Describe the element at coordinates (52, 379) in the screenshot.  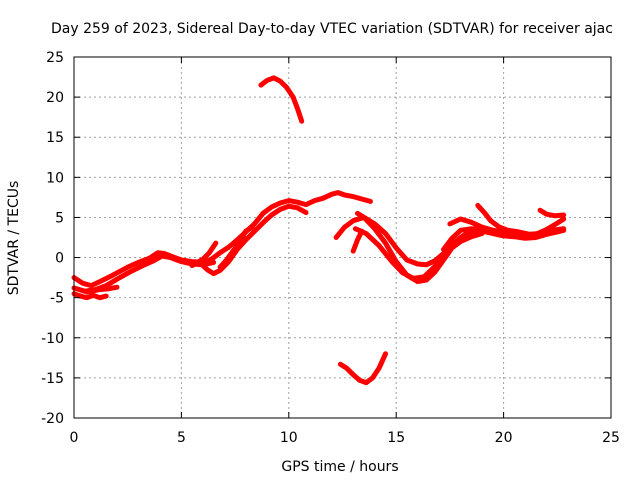
I see `y-tick-label: -15` at that location.